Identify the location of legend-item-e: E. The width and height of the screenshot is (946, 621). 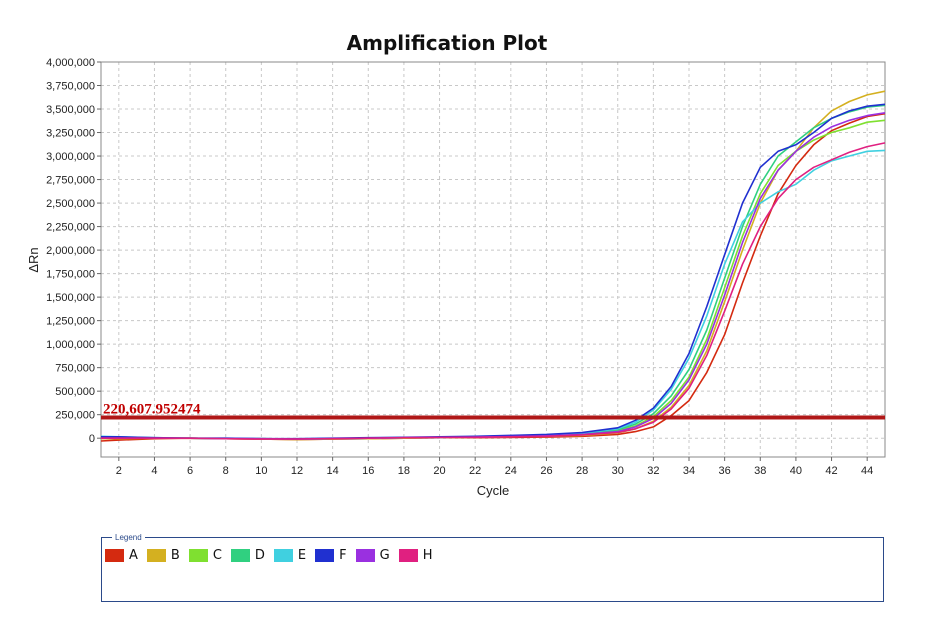
(291, 555).